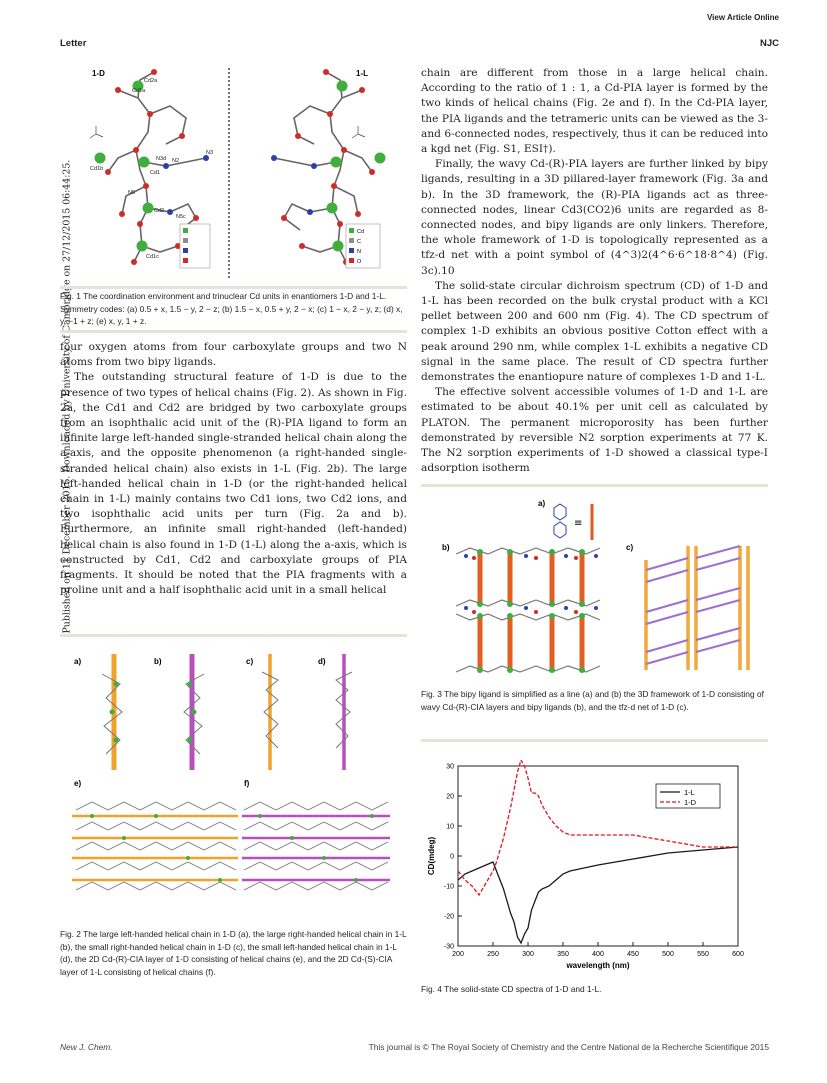 The height and width of the screenshot is (1083, 827). What do you see at coordinates (98, 73) in the screenshot?
I see `fig1-label-1d: 1-D` at bounding box center [98, 73].